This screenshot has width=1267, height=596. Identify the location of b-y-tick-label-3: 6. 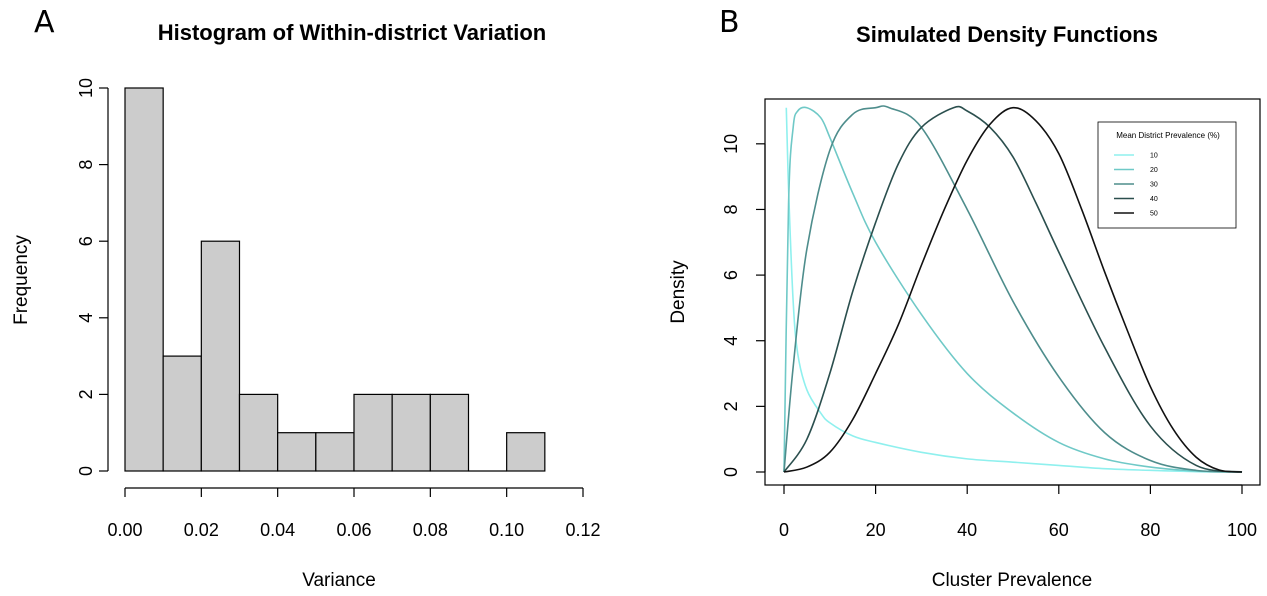
(731, 275).